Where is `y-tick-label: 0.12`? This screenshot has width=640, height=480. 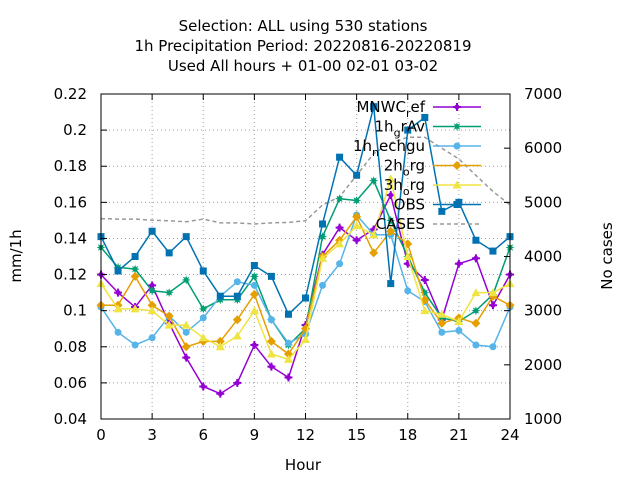
y-tick-label: 0.12 is located at coordinates (70, 275).